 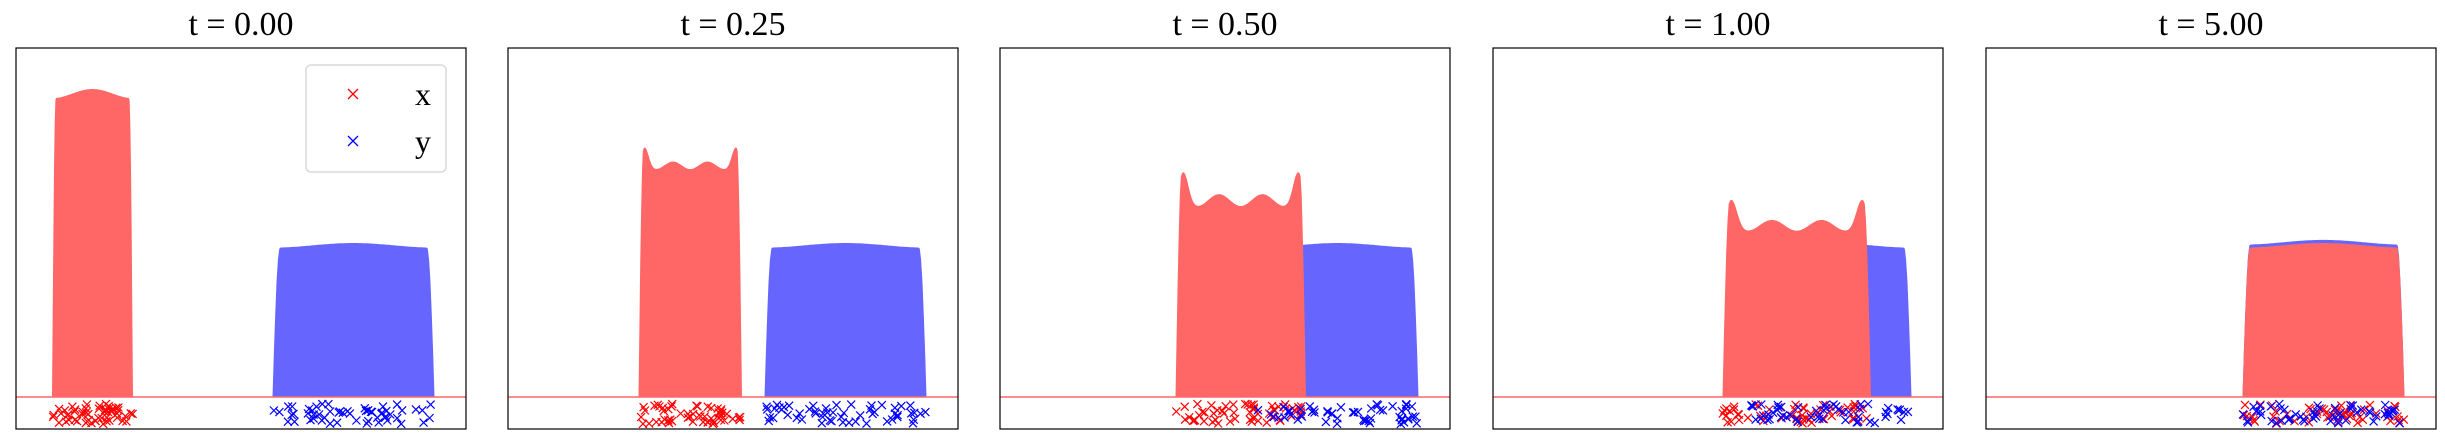 What do you see at coordinates (1717, 24) in the screenshot?
I see `panel-title: t = 1.00` at bounding box center [1717, 24].